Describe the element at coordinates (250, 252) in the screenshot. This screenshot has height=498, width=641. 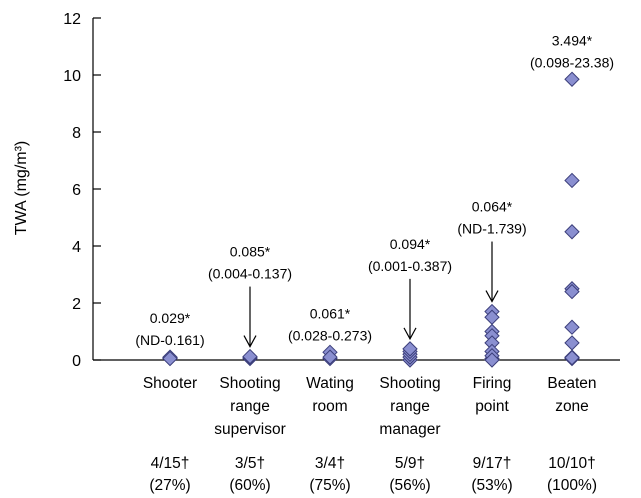
I see `median-label: 0.085*` at that location.